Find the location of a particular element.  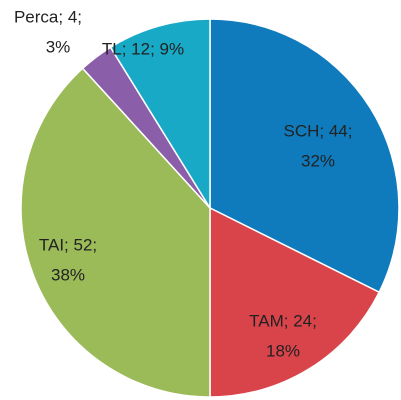

data-label: Perca; 4; is located at coordinates (48, 16).